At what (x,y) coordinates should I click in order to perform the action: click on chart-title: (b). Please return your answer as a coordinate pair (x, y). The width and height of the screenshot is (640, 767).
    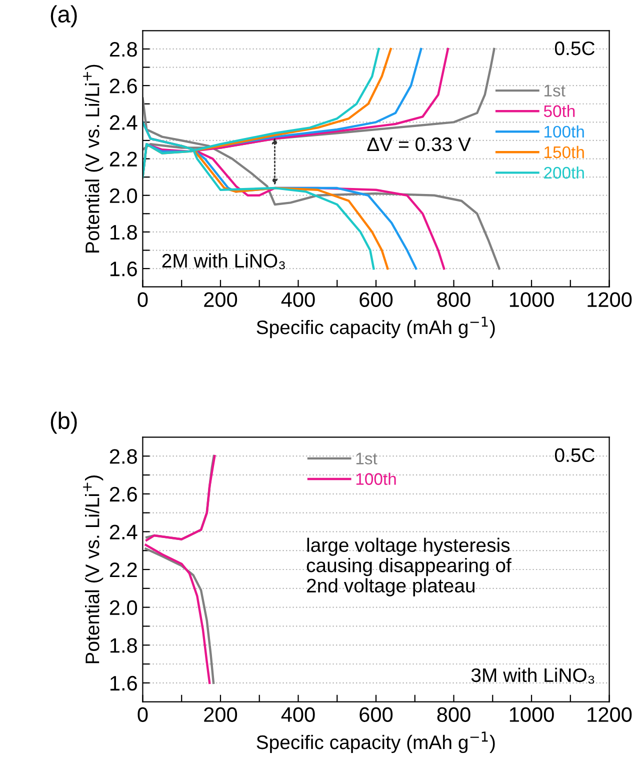
    Looking at the image, I should click on (63, 423).